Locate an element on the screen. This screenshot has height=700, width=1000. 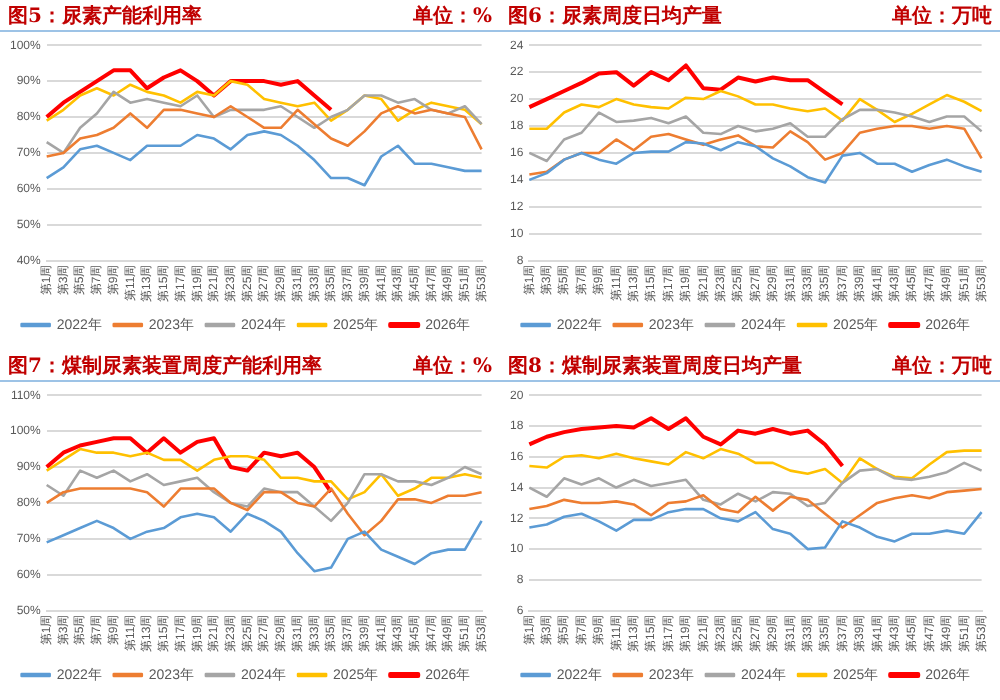
chart-title: 图8：煤制尿素装置周度日均产量 is located at coordinates (655, 365).